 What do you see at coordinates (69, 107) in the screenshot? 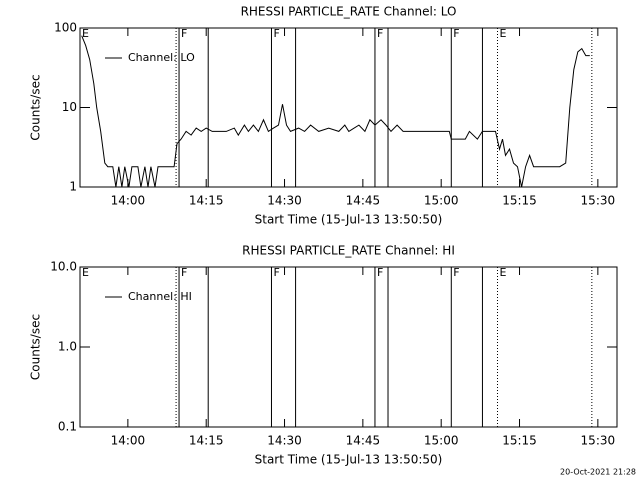
I see `y-tick-label: 10` at bounding box center [69, 107].